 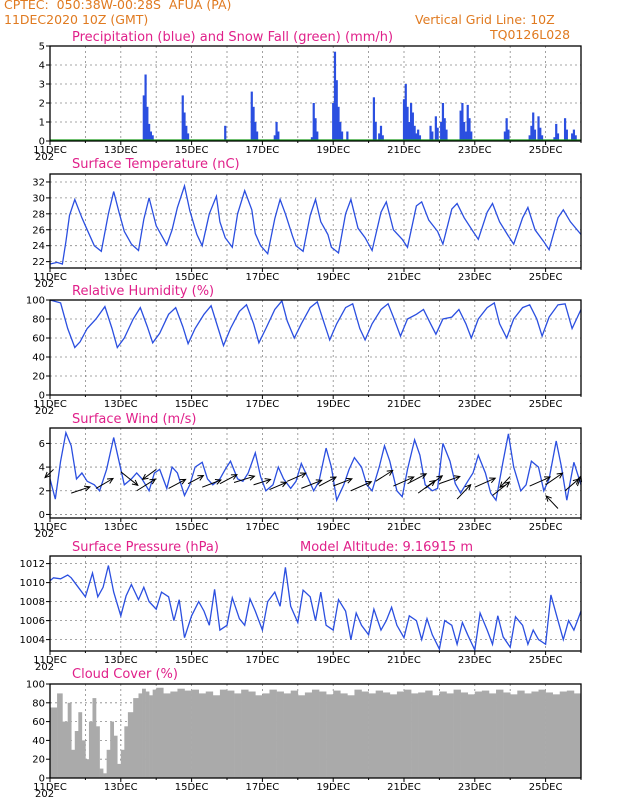 I want to click on y-tick-label: 24, so click(x=38, y=246).